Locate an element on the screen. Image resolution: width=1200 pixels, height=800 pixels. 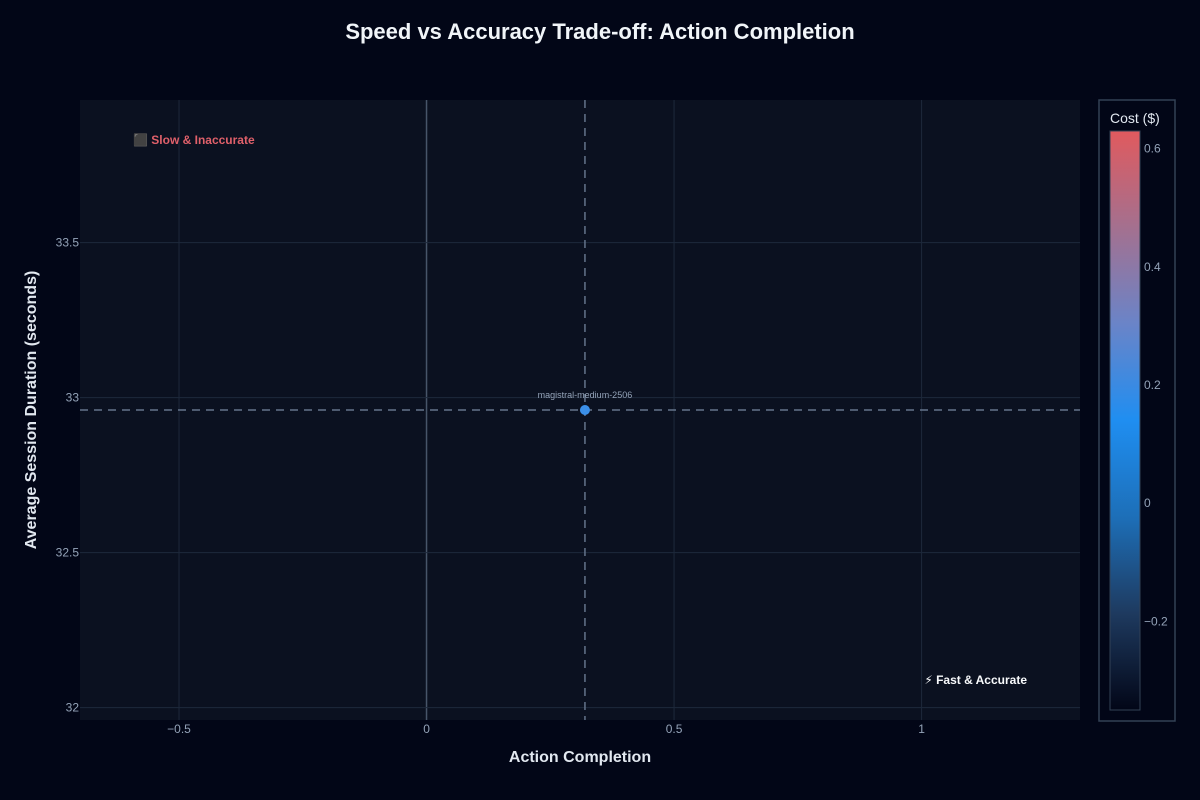
colorbar-tick-label: 0.6 is located at coordinates (1152, 149).